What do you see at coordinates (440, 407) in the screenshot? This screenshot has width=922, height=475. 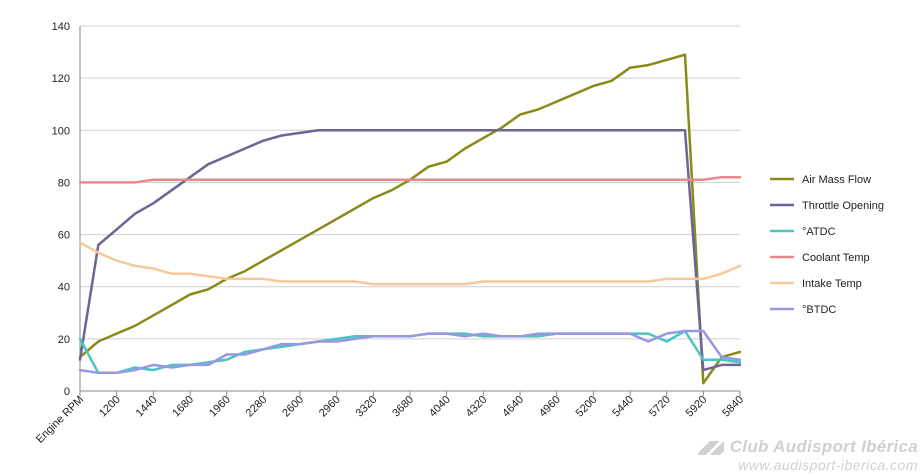 I see `x-tick-label: 4040` at bounding box center [440, 407].